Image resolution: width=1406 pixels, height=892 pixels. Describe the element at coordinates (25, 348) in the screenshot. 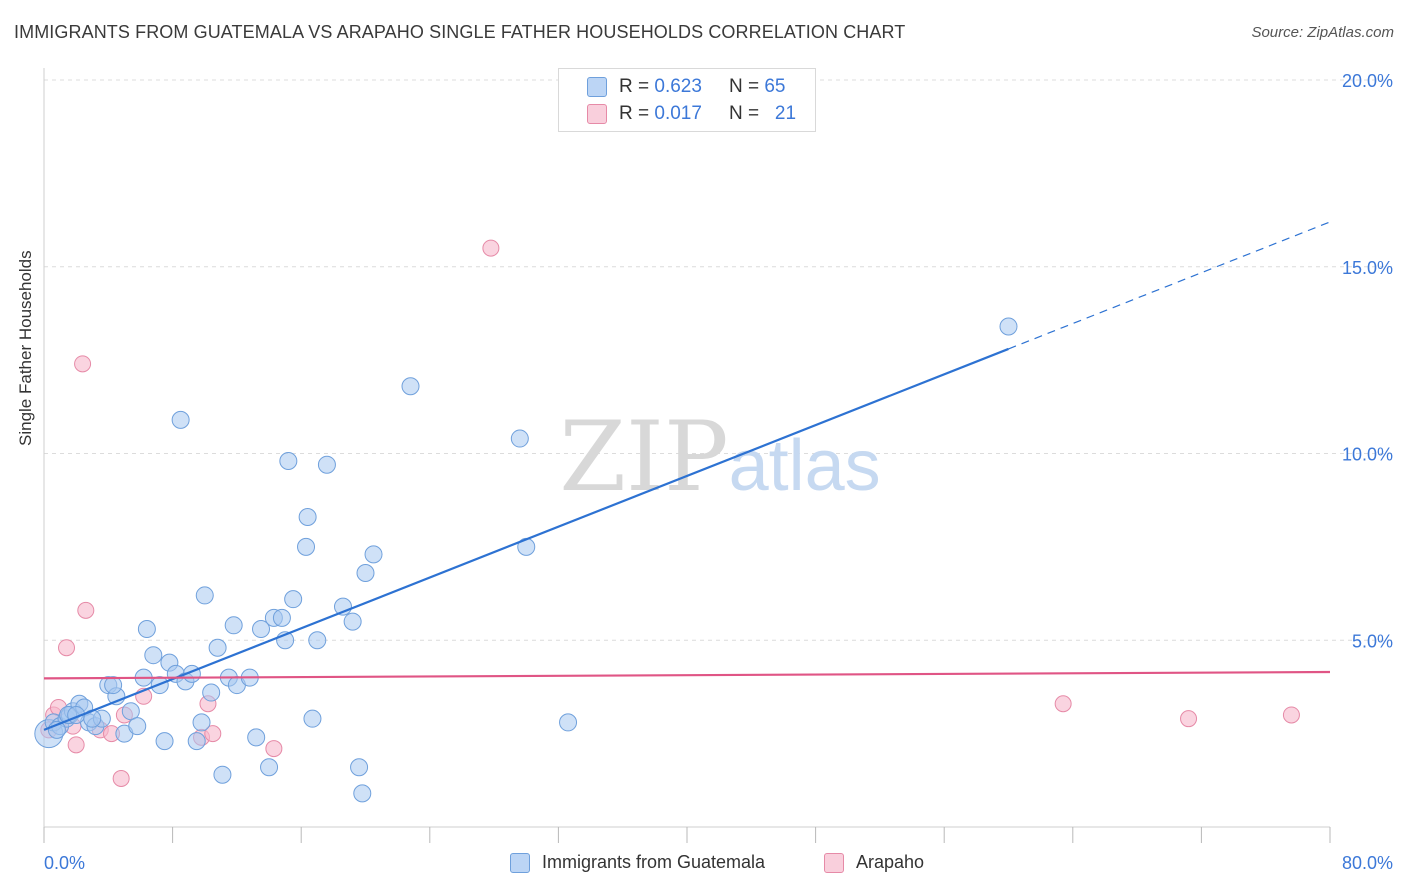

I see `y-axis-label: Single Father Households` at that location.